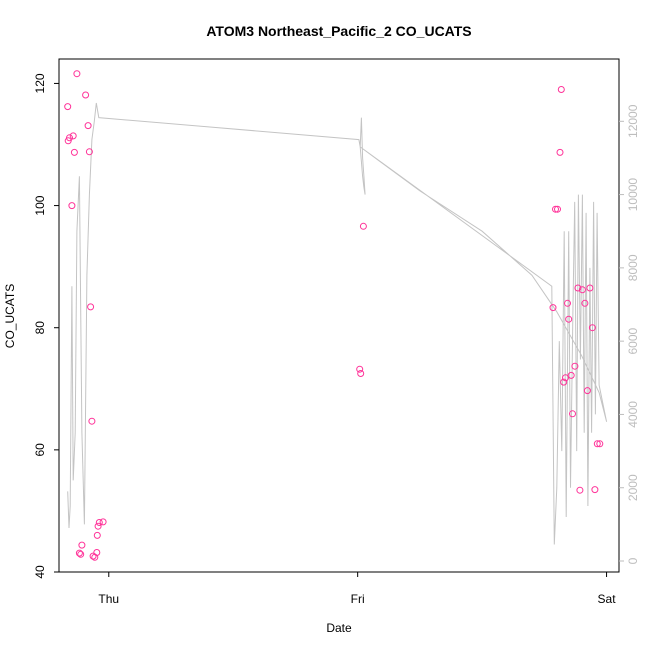  Describe the element at coordinates (633, 560) in the screenshot. I see `y2-tick-label: 0` at that location.